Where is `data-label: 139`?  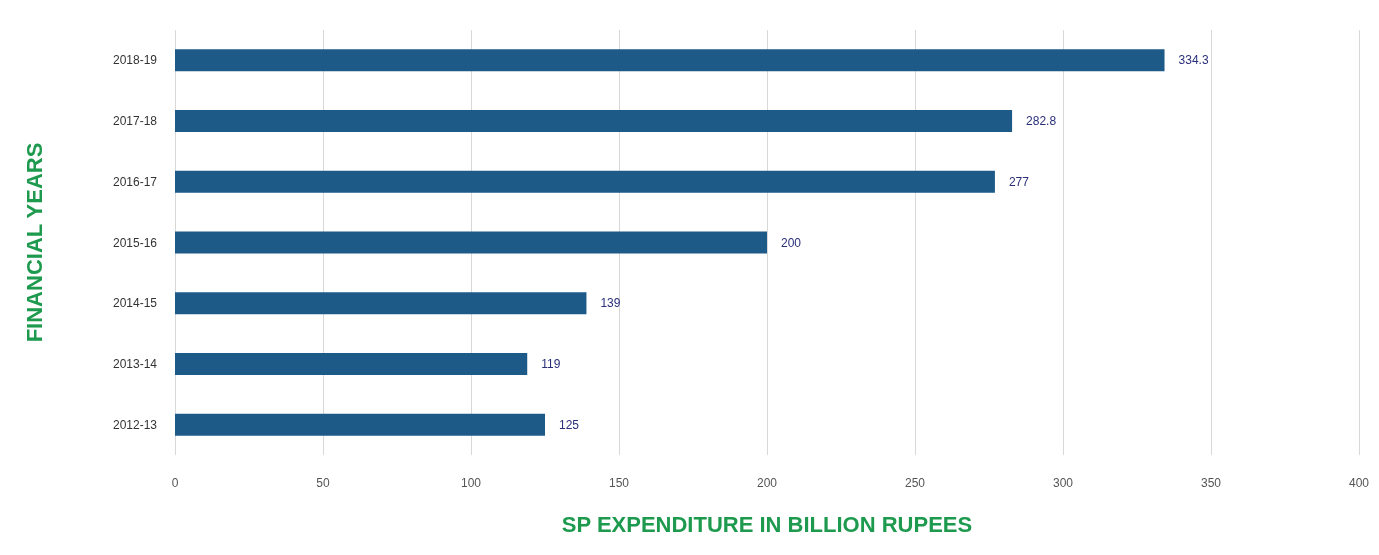
data-label: 139 is located at coordinates (610, 303).